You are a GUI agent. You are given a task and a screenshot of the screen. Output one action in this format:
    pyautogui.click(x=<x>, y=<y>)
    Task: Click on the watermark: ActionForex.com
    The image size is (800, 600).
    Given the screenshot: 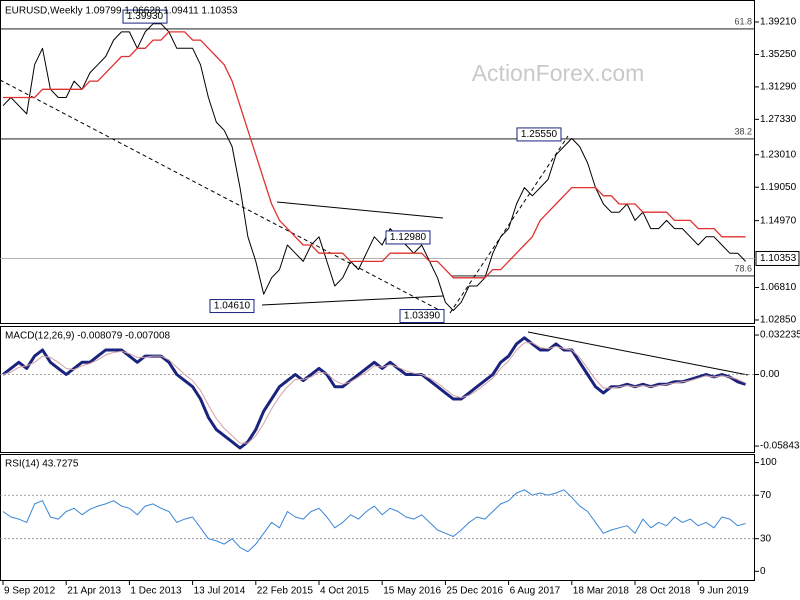 What is the action you would take?
    pyautogui.click(x=558, y=73)
    